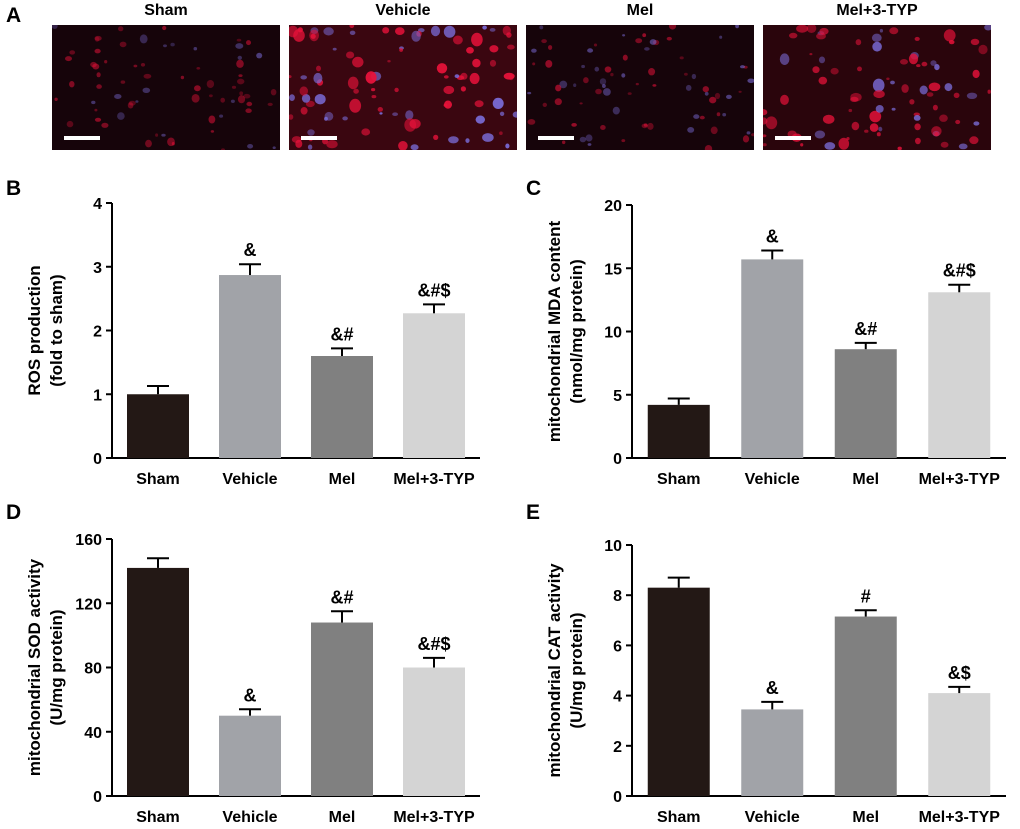  I want to click on significance-label: #, so click(866, 596).